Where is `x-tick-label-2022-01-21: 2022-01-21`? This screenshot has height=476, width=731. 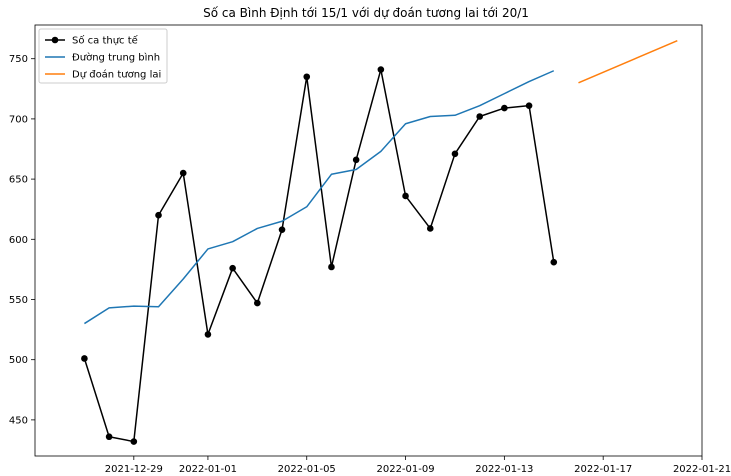
x-tick-label-2022-01-21: 2022-01-21 is located at coordinates (702, 469).